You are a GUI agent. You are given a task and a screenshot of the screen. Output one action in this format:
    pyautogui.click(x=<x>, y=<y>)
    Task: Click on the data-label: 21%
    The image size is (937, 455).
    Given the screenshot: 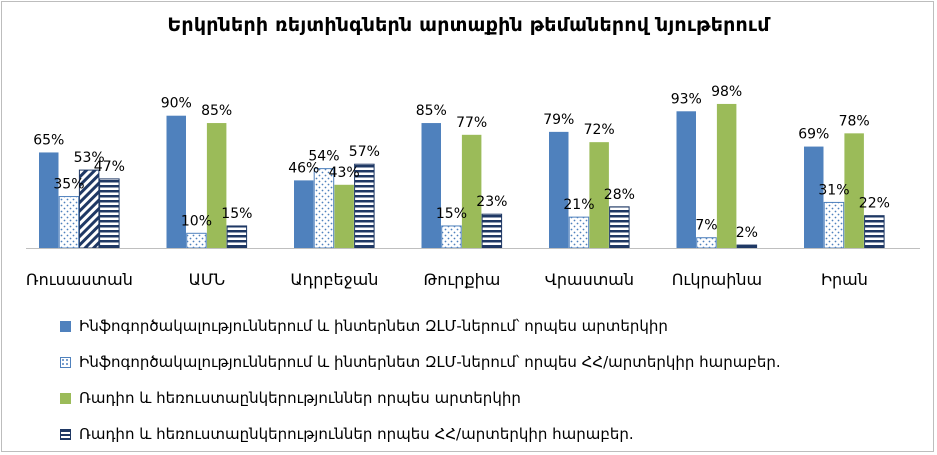 What is the action you would take?
    pyautogui.click(x=578, y=205)
    